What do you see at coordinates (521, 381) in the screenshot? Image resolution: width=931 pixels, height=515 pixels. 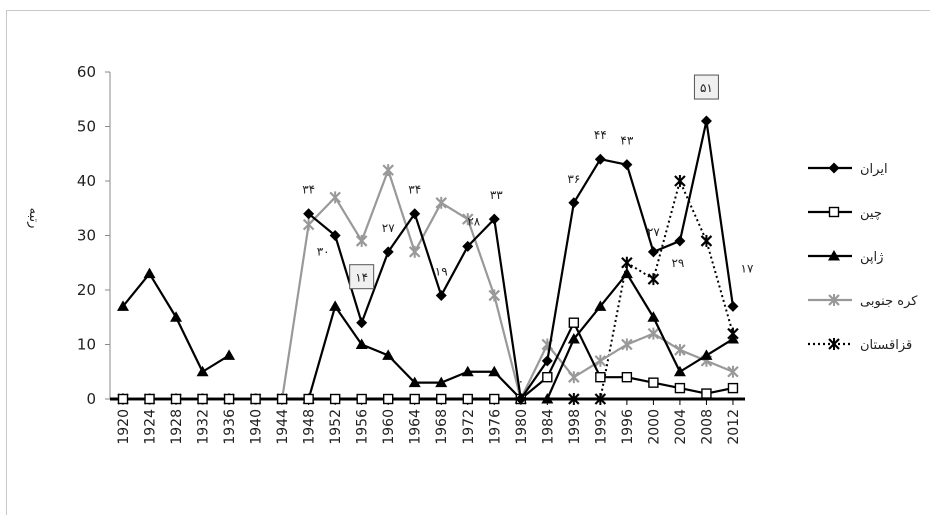 I see `data-label: ۰` at bounding box center [521, 381].